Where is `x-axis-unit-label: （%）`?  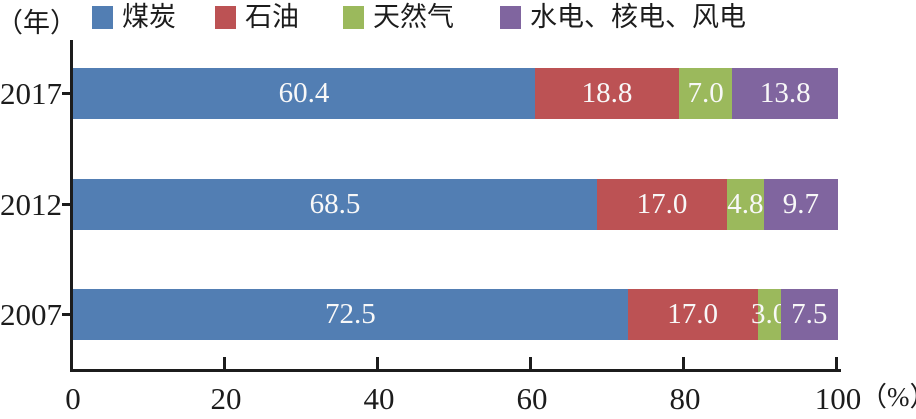
x-axis-unit-label: （%） is located at coordinates (888, 397).